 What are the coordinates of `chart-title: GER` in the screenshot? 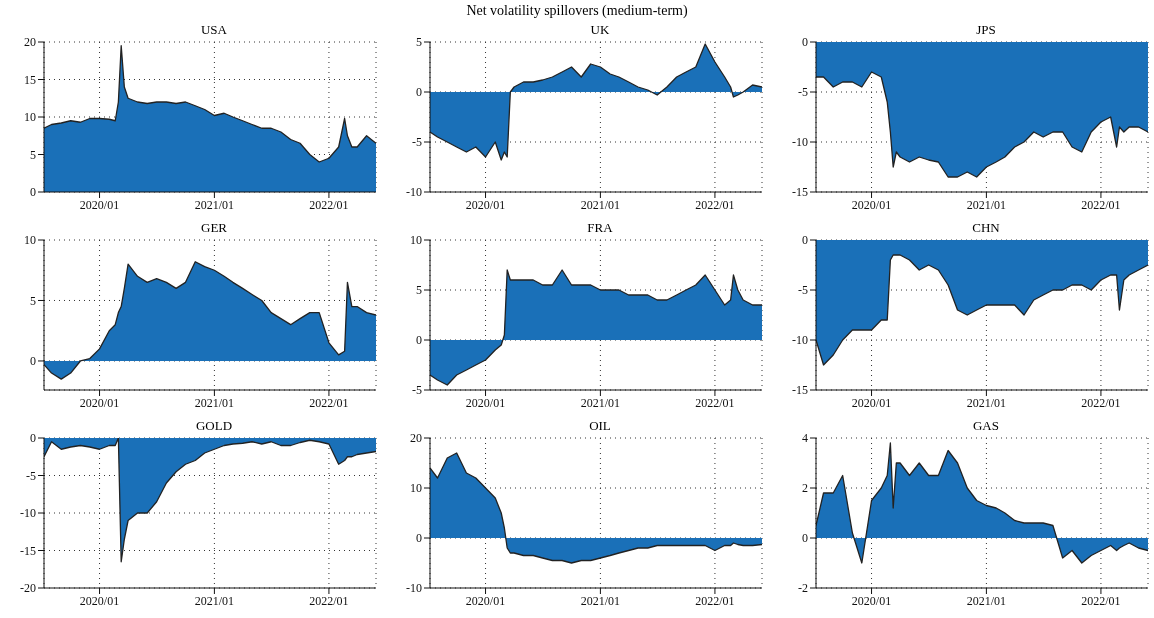 It's located at (214, 227).